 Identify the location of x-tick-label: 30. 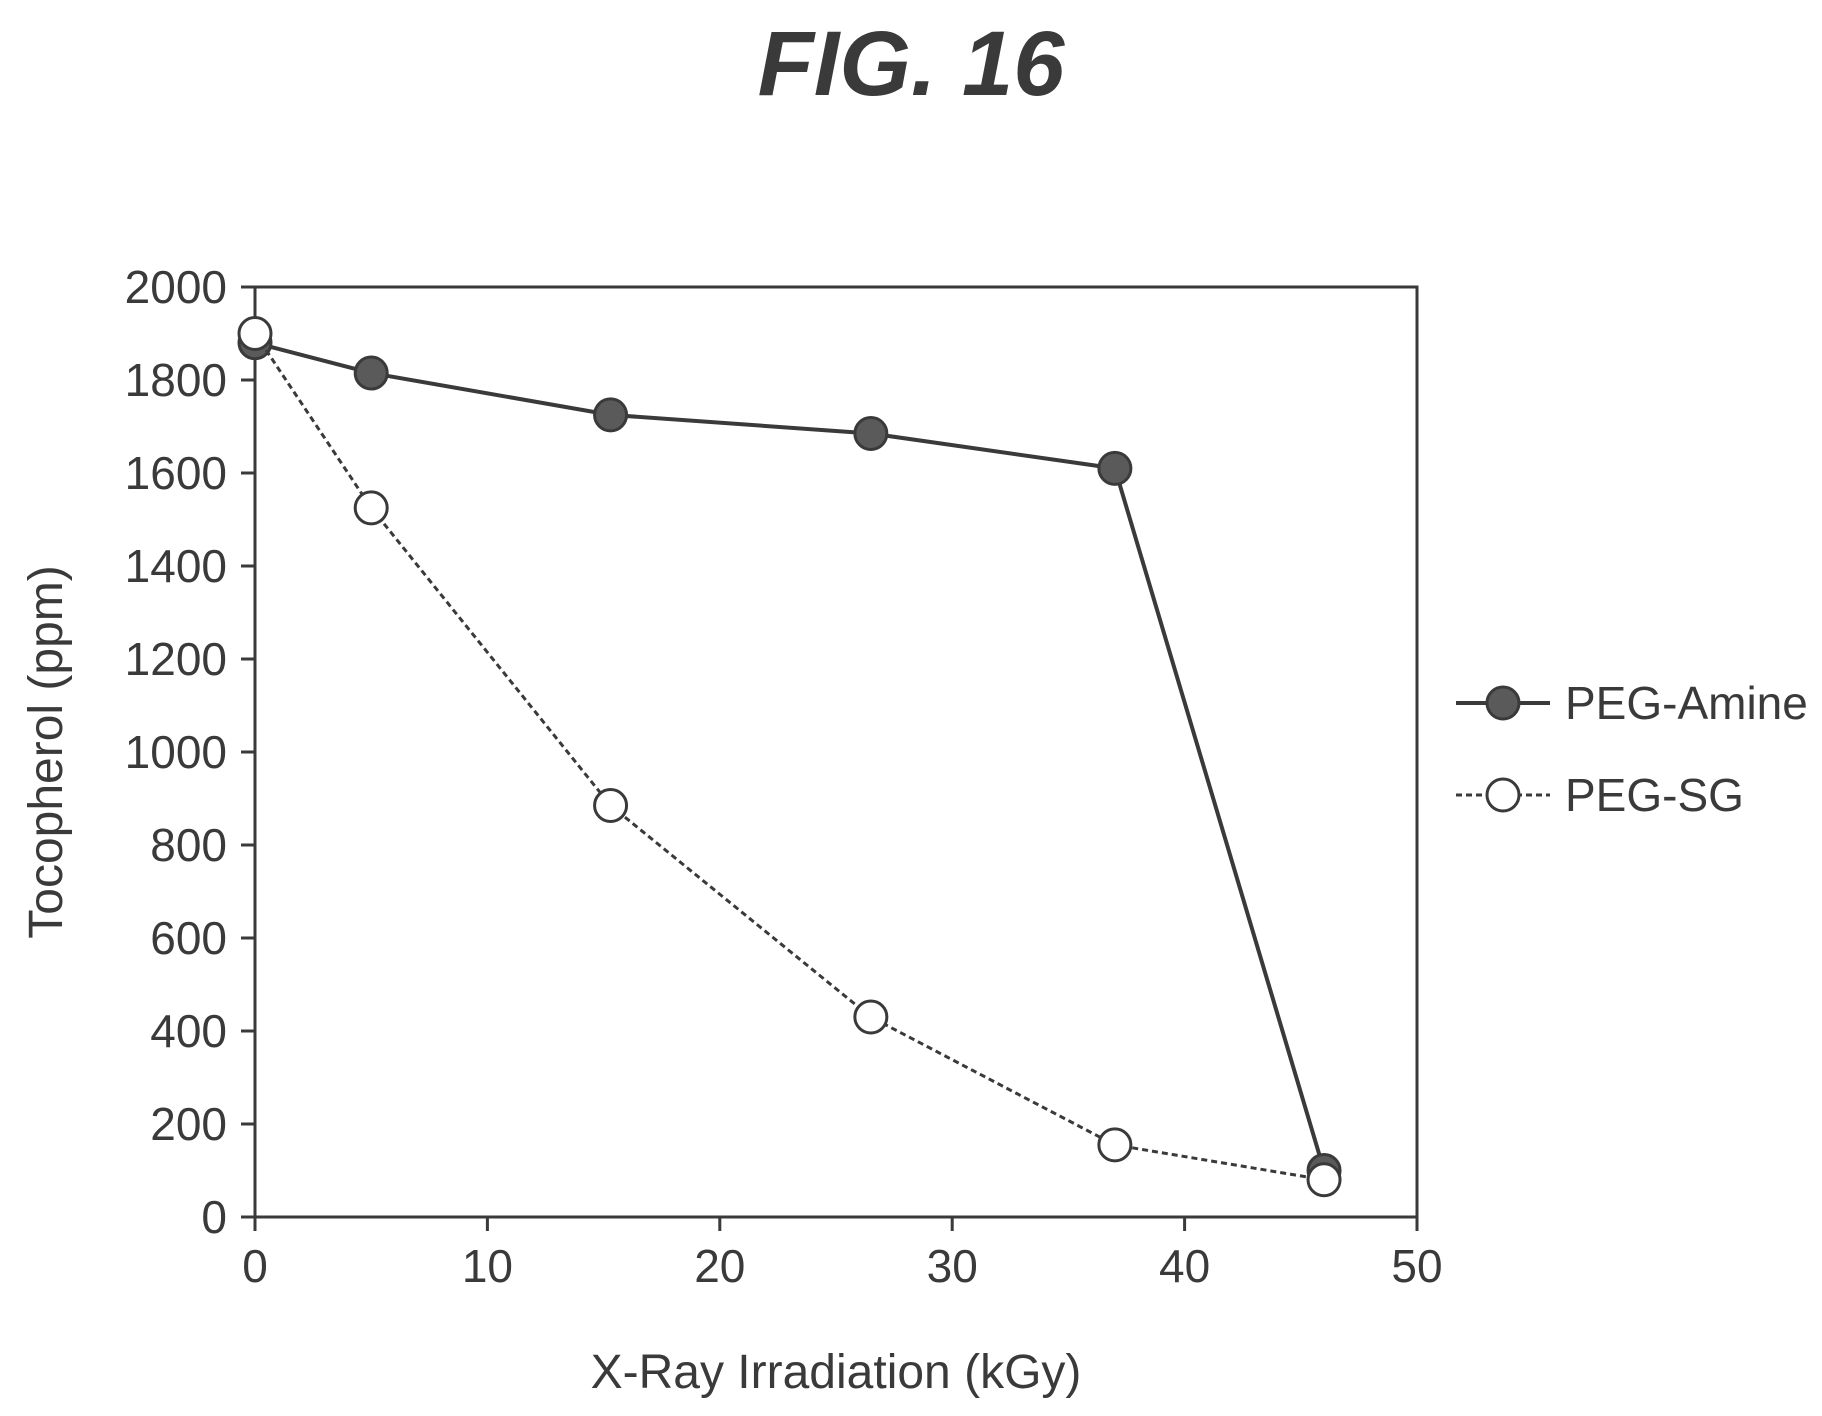
(952, 1266).